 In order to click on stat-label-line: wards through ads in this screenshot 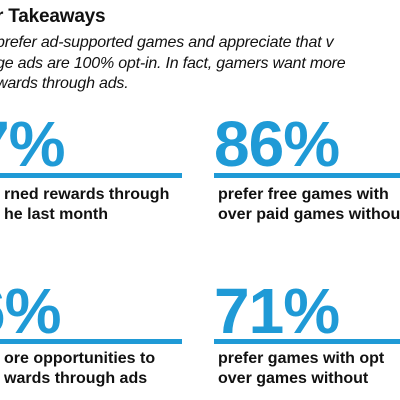, I will do `click(76, 378)`.